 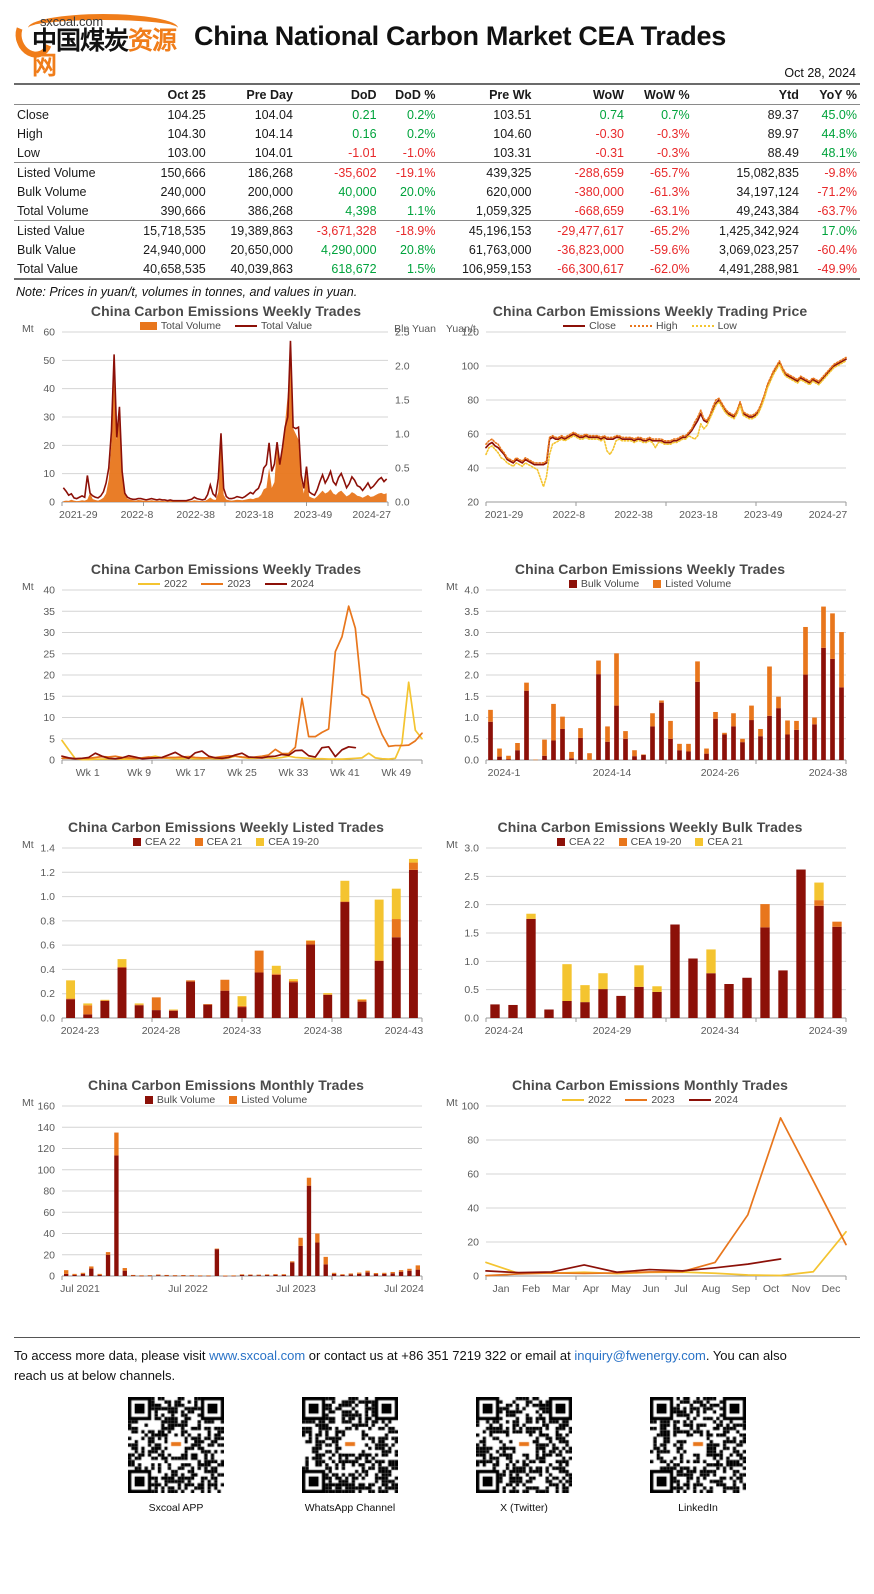 I want to click on chart-title: China Carbon Emissions Weekly Trades, so click(x=226, y=569).